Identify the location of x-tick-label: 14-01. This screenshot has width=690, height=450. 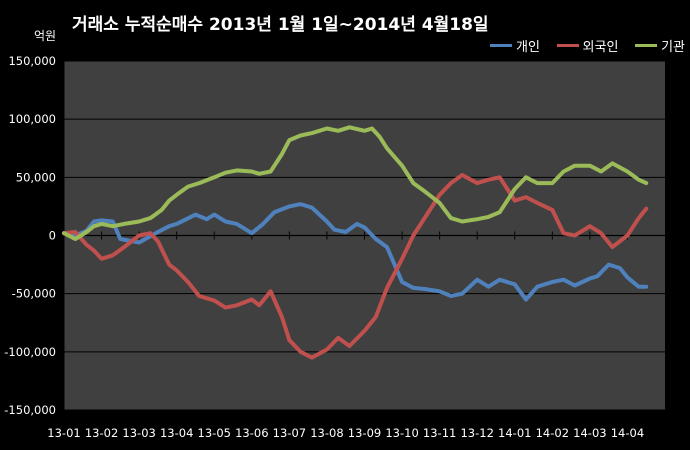
(514, 433).